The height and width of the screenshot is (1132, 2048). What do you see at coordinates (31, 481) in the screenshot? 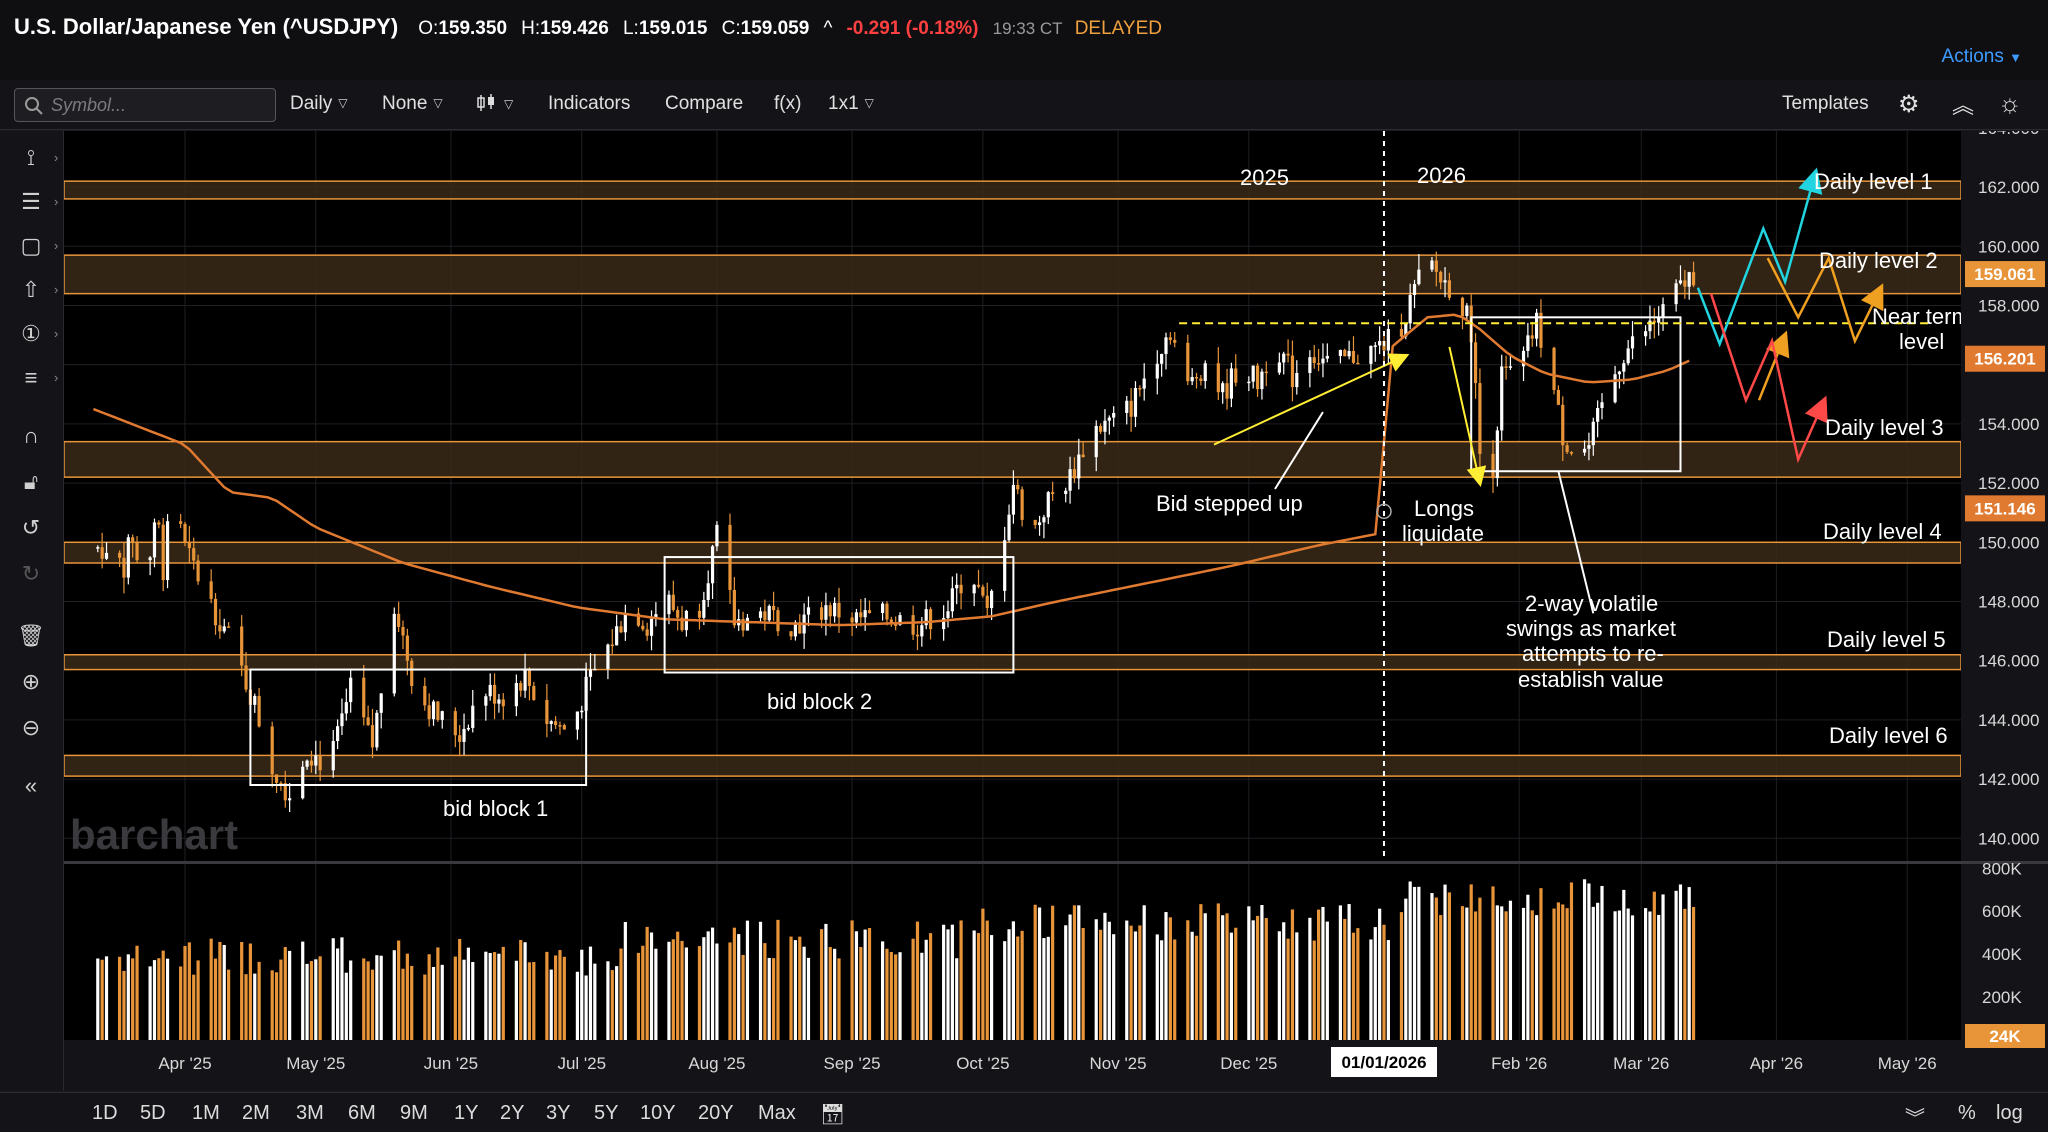
I see `unlock-icon: 🔓︎` at bounding box center [31, 481].